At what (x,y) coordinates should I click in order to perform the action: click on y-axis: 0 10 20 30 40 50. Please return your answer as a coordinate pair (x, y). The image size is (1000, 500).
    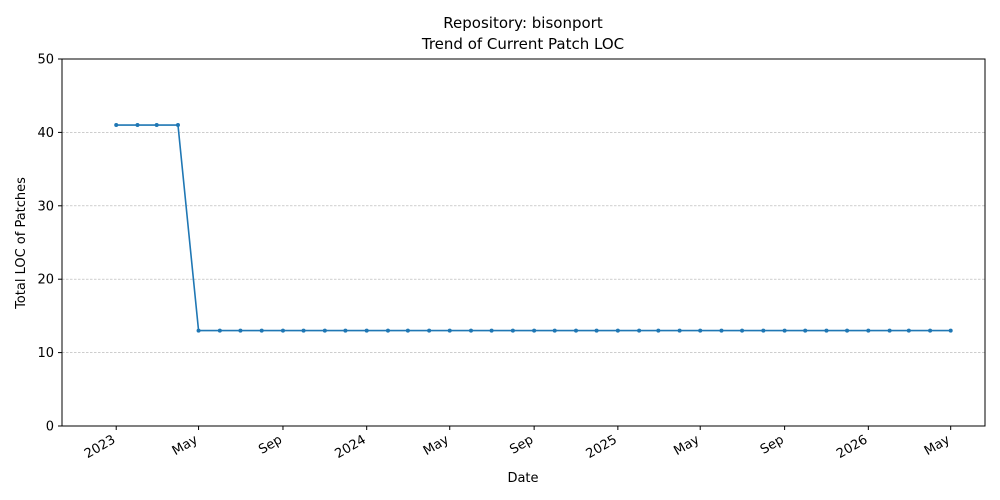
    Looking at the image, I should click on (49, 244).